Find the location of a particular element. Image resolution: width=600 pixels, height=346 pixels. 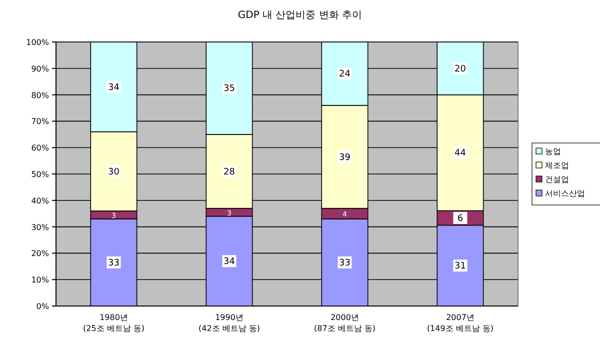

data-label: 20 is located at coordinates (460, 69).